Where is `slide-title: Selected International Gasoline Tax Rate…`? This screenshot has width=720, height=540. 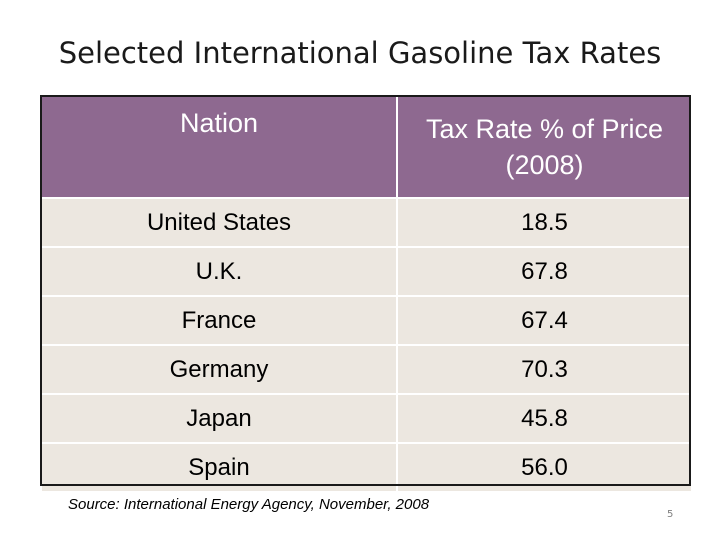 slide-title: Selected International Gasoline Tax Rate… is located at coordinates (360, 53).